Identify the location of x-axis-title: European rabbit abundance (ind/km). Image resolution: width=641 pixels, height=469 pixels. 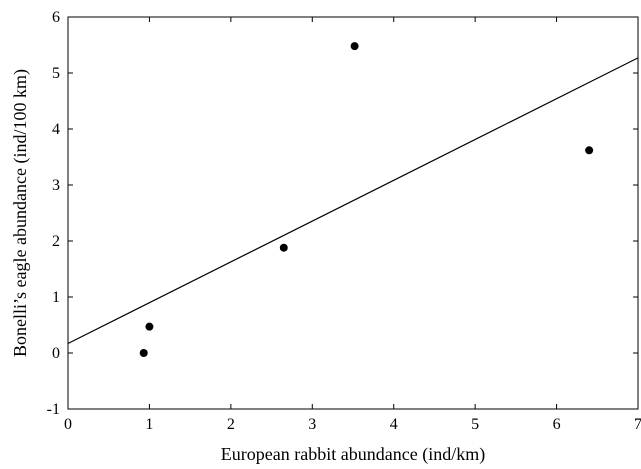
(353, 454).